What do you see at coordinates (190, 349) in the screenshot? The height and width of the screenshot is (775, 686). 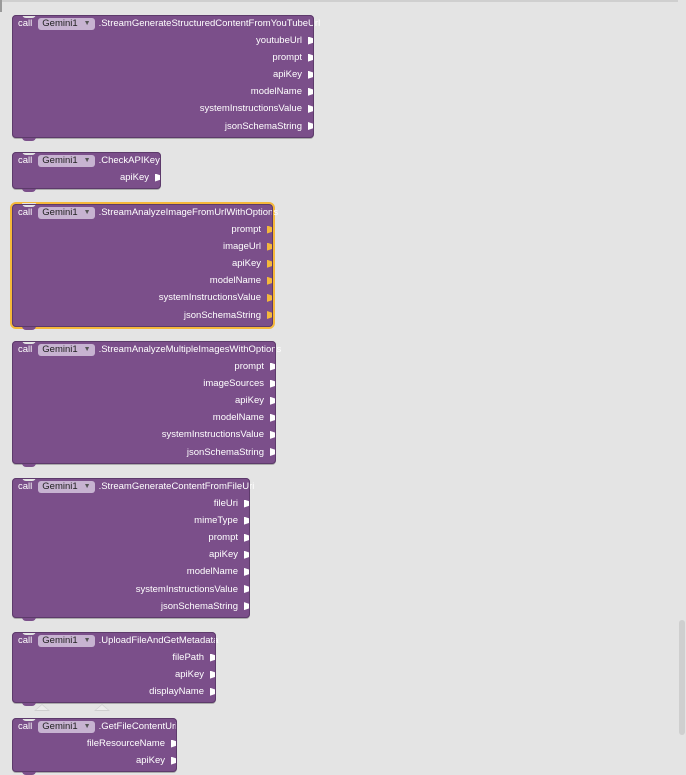 I see `method-name: .StreamAnalyzeMultipleImagesWithOptions` at bounding box center [190, 349].